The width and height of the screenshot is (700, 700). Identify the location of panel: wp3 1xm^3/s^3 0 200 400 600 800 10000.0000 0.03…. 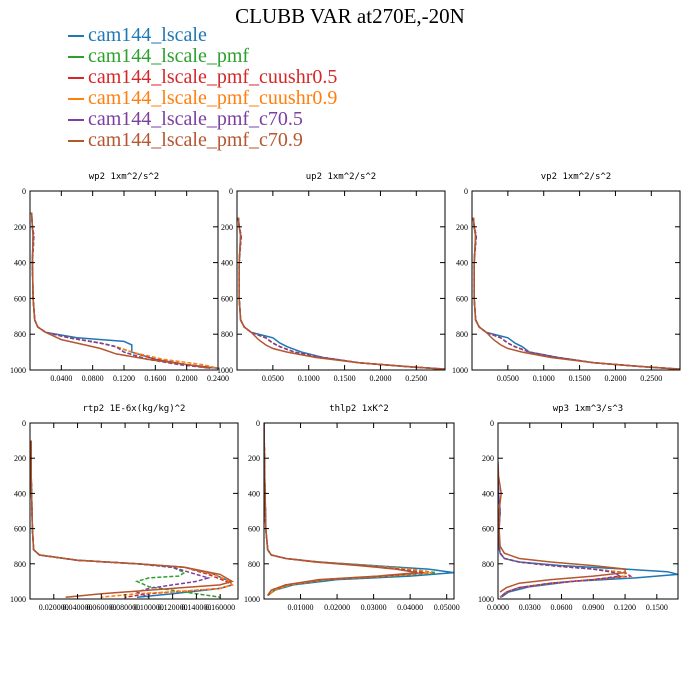
(578, 508).